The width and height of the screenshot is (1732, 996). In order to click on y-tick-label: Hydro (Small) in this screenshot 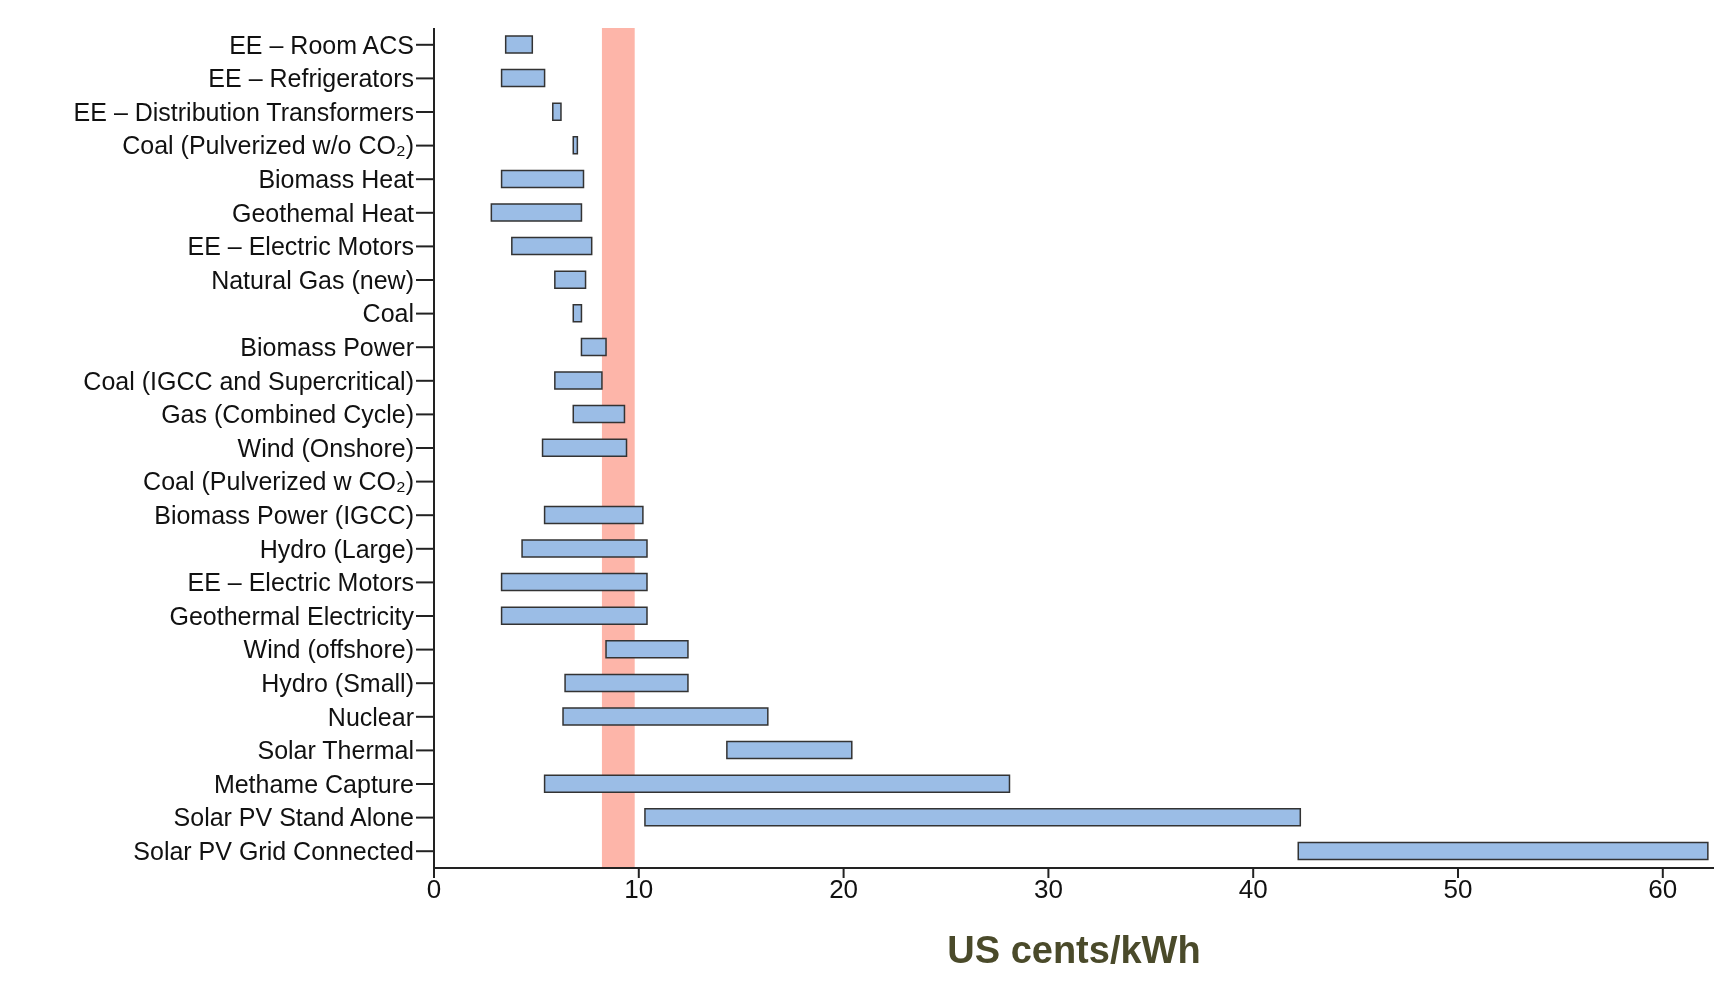, I will do `click(337, 683)`.